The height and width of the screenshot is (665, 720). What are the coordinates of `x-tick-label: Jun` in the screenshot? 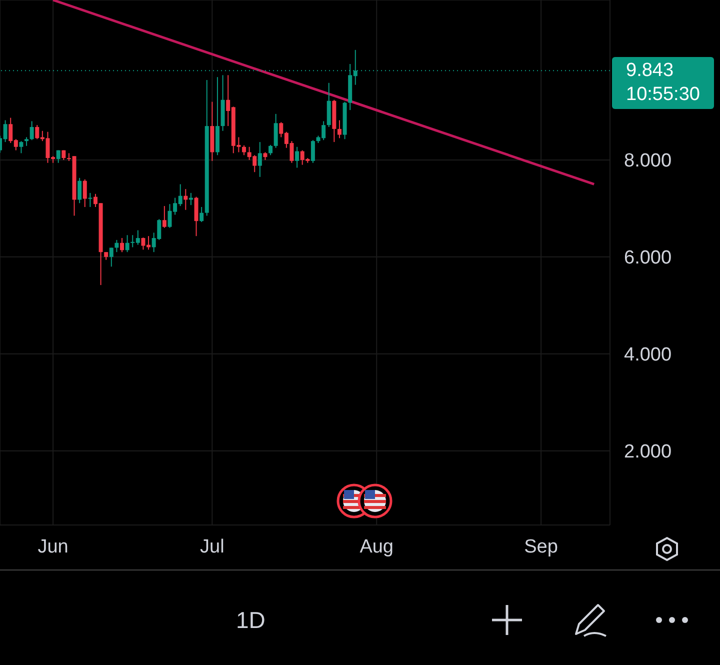 It's located at (53, 547).